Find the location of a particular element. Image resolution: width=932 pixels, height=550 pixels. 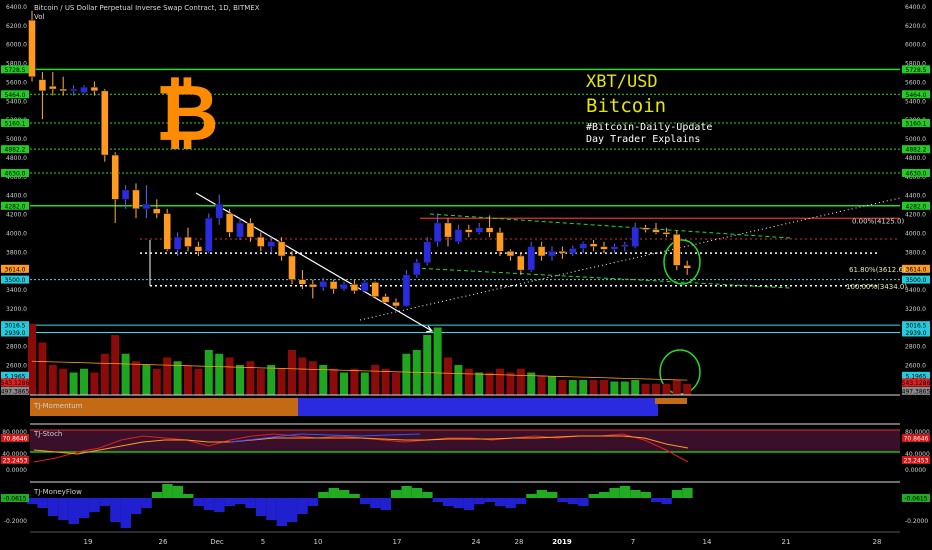

stoch-tick-left: 80.0000 is located at coordinates (14, 432).